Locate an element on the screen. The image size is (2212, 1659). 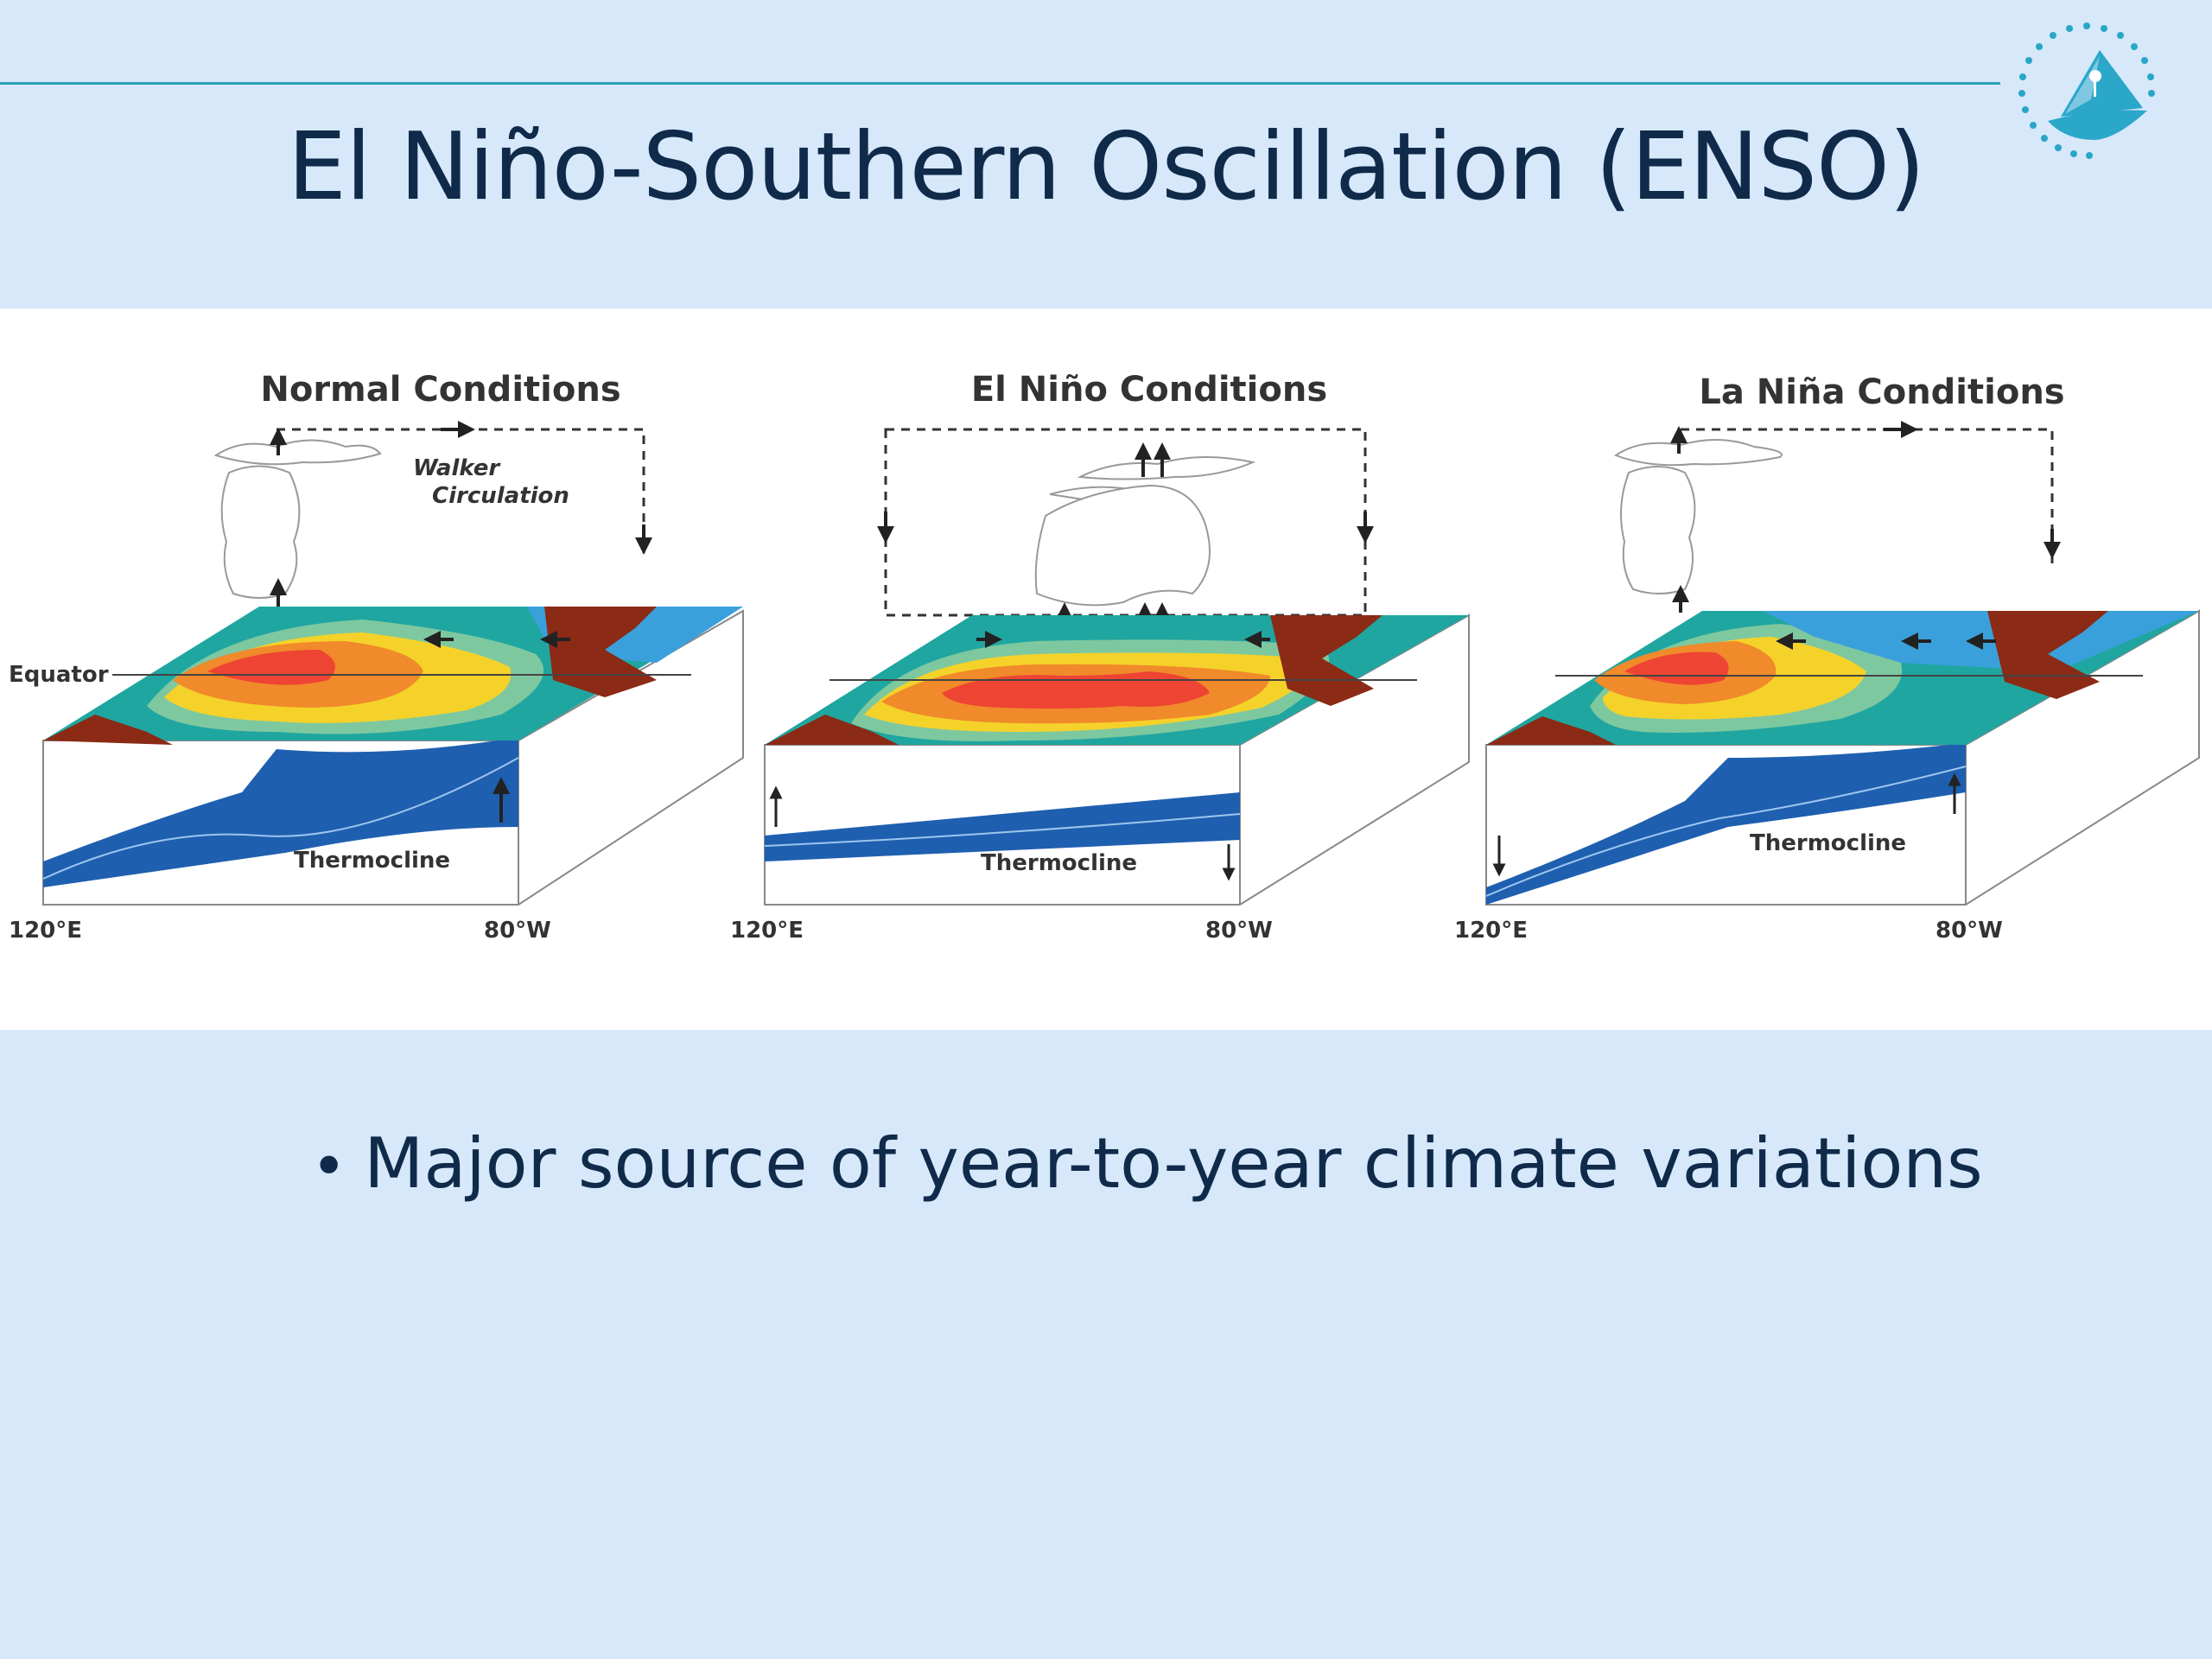
equator-label: Equator is located at coordinates (59, 675).